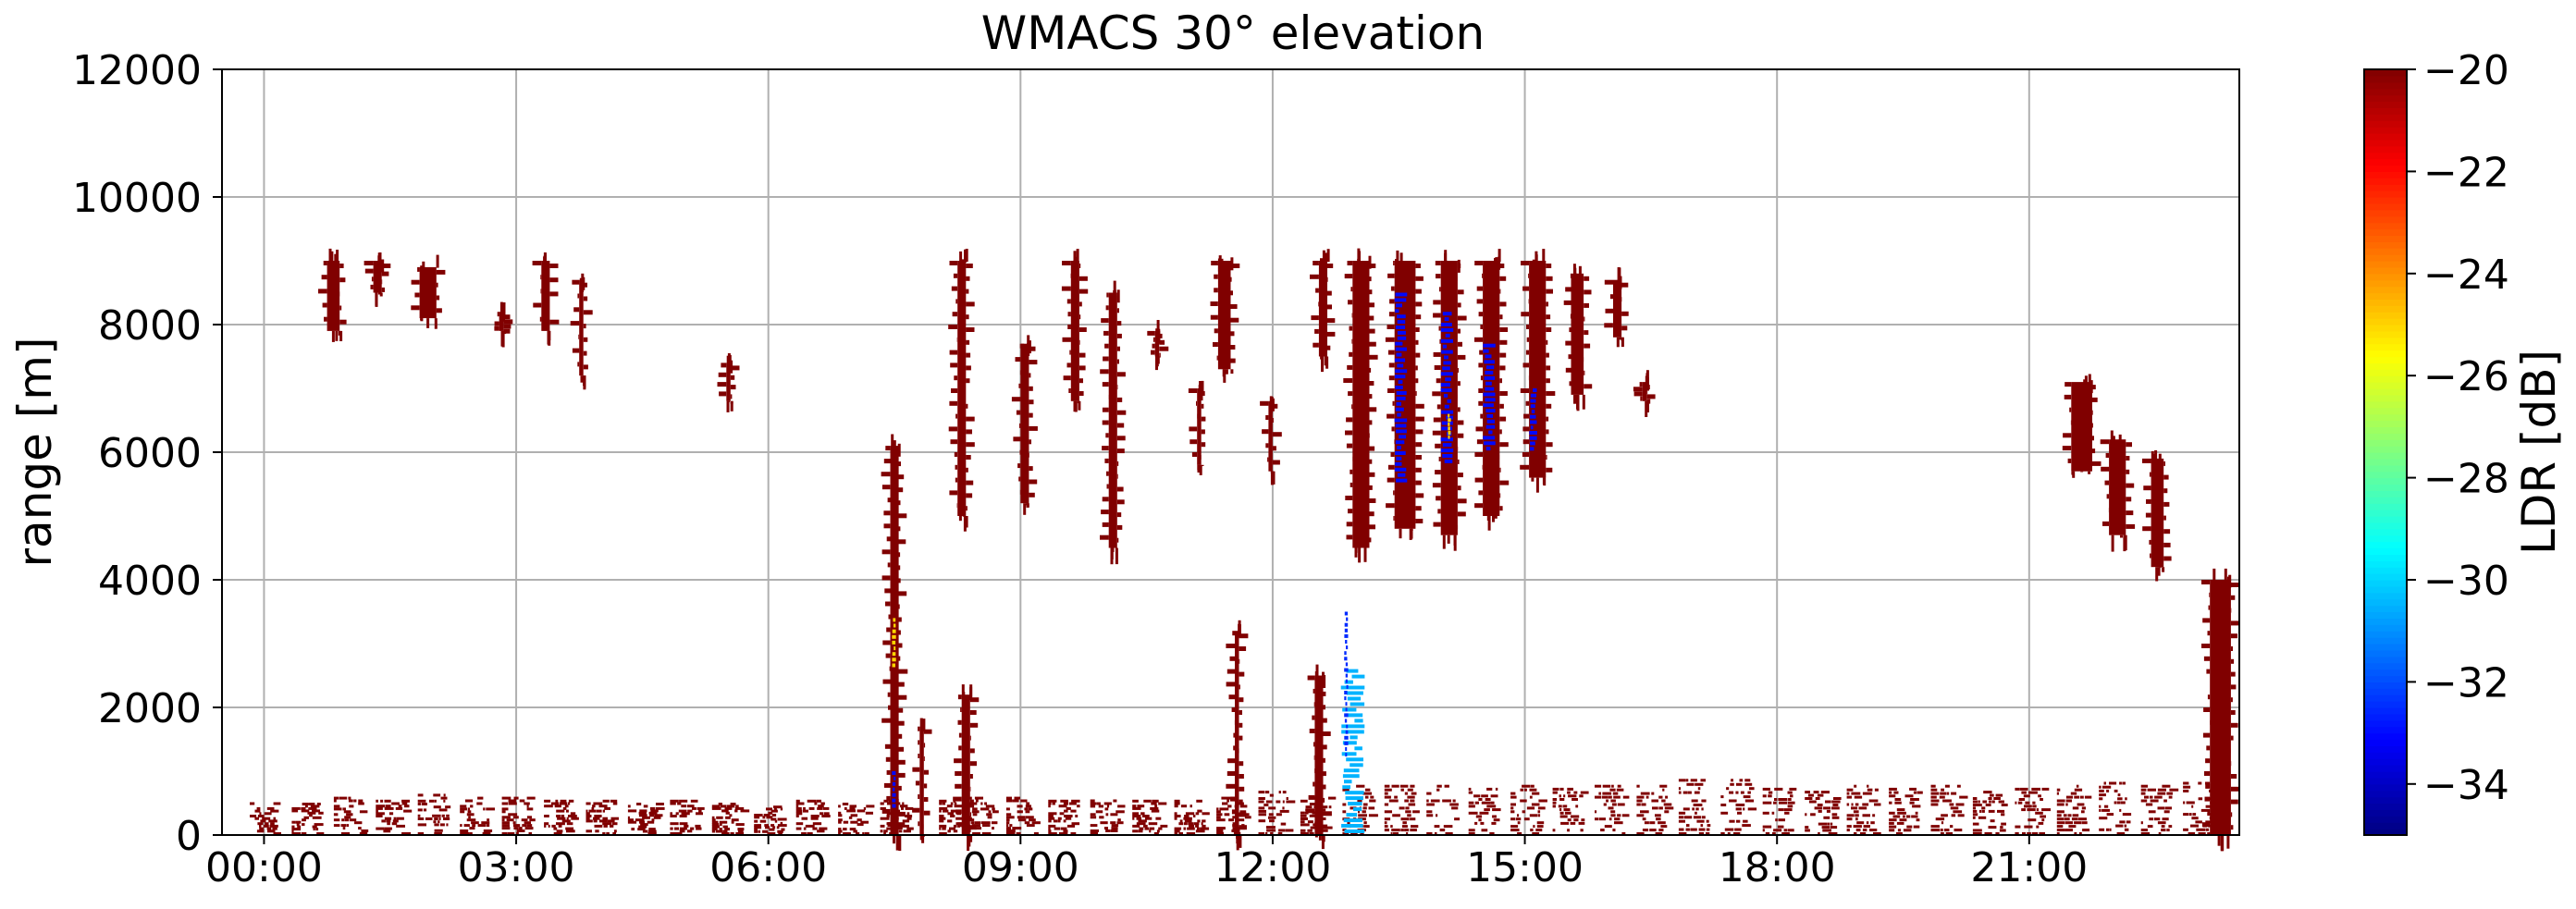  Describe the element at coordinates (1075, 331) in the screenshot. I see `echo-column` at that location.